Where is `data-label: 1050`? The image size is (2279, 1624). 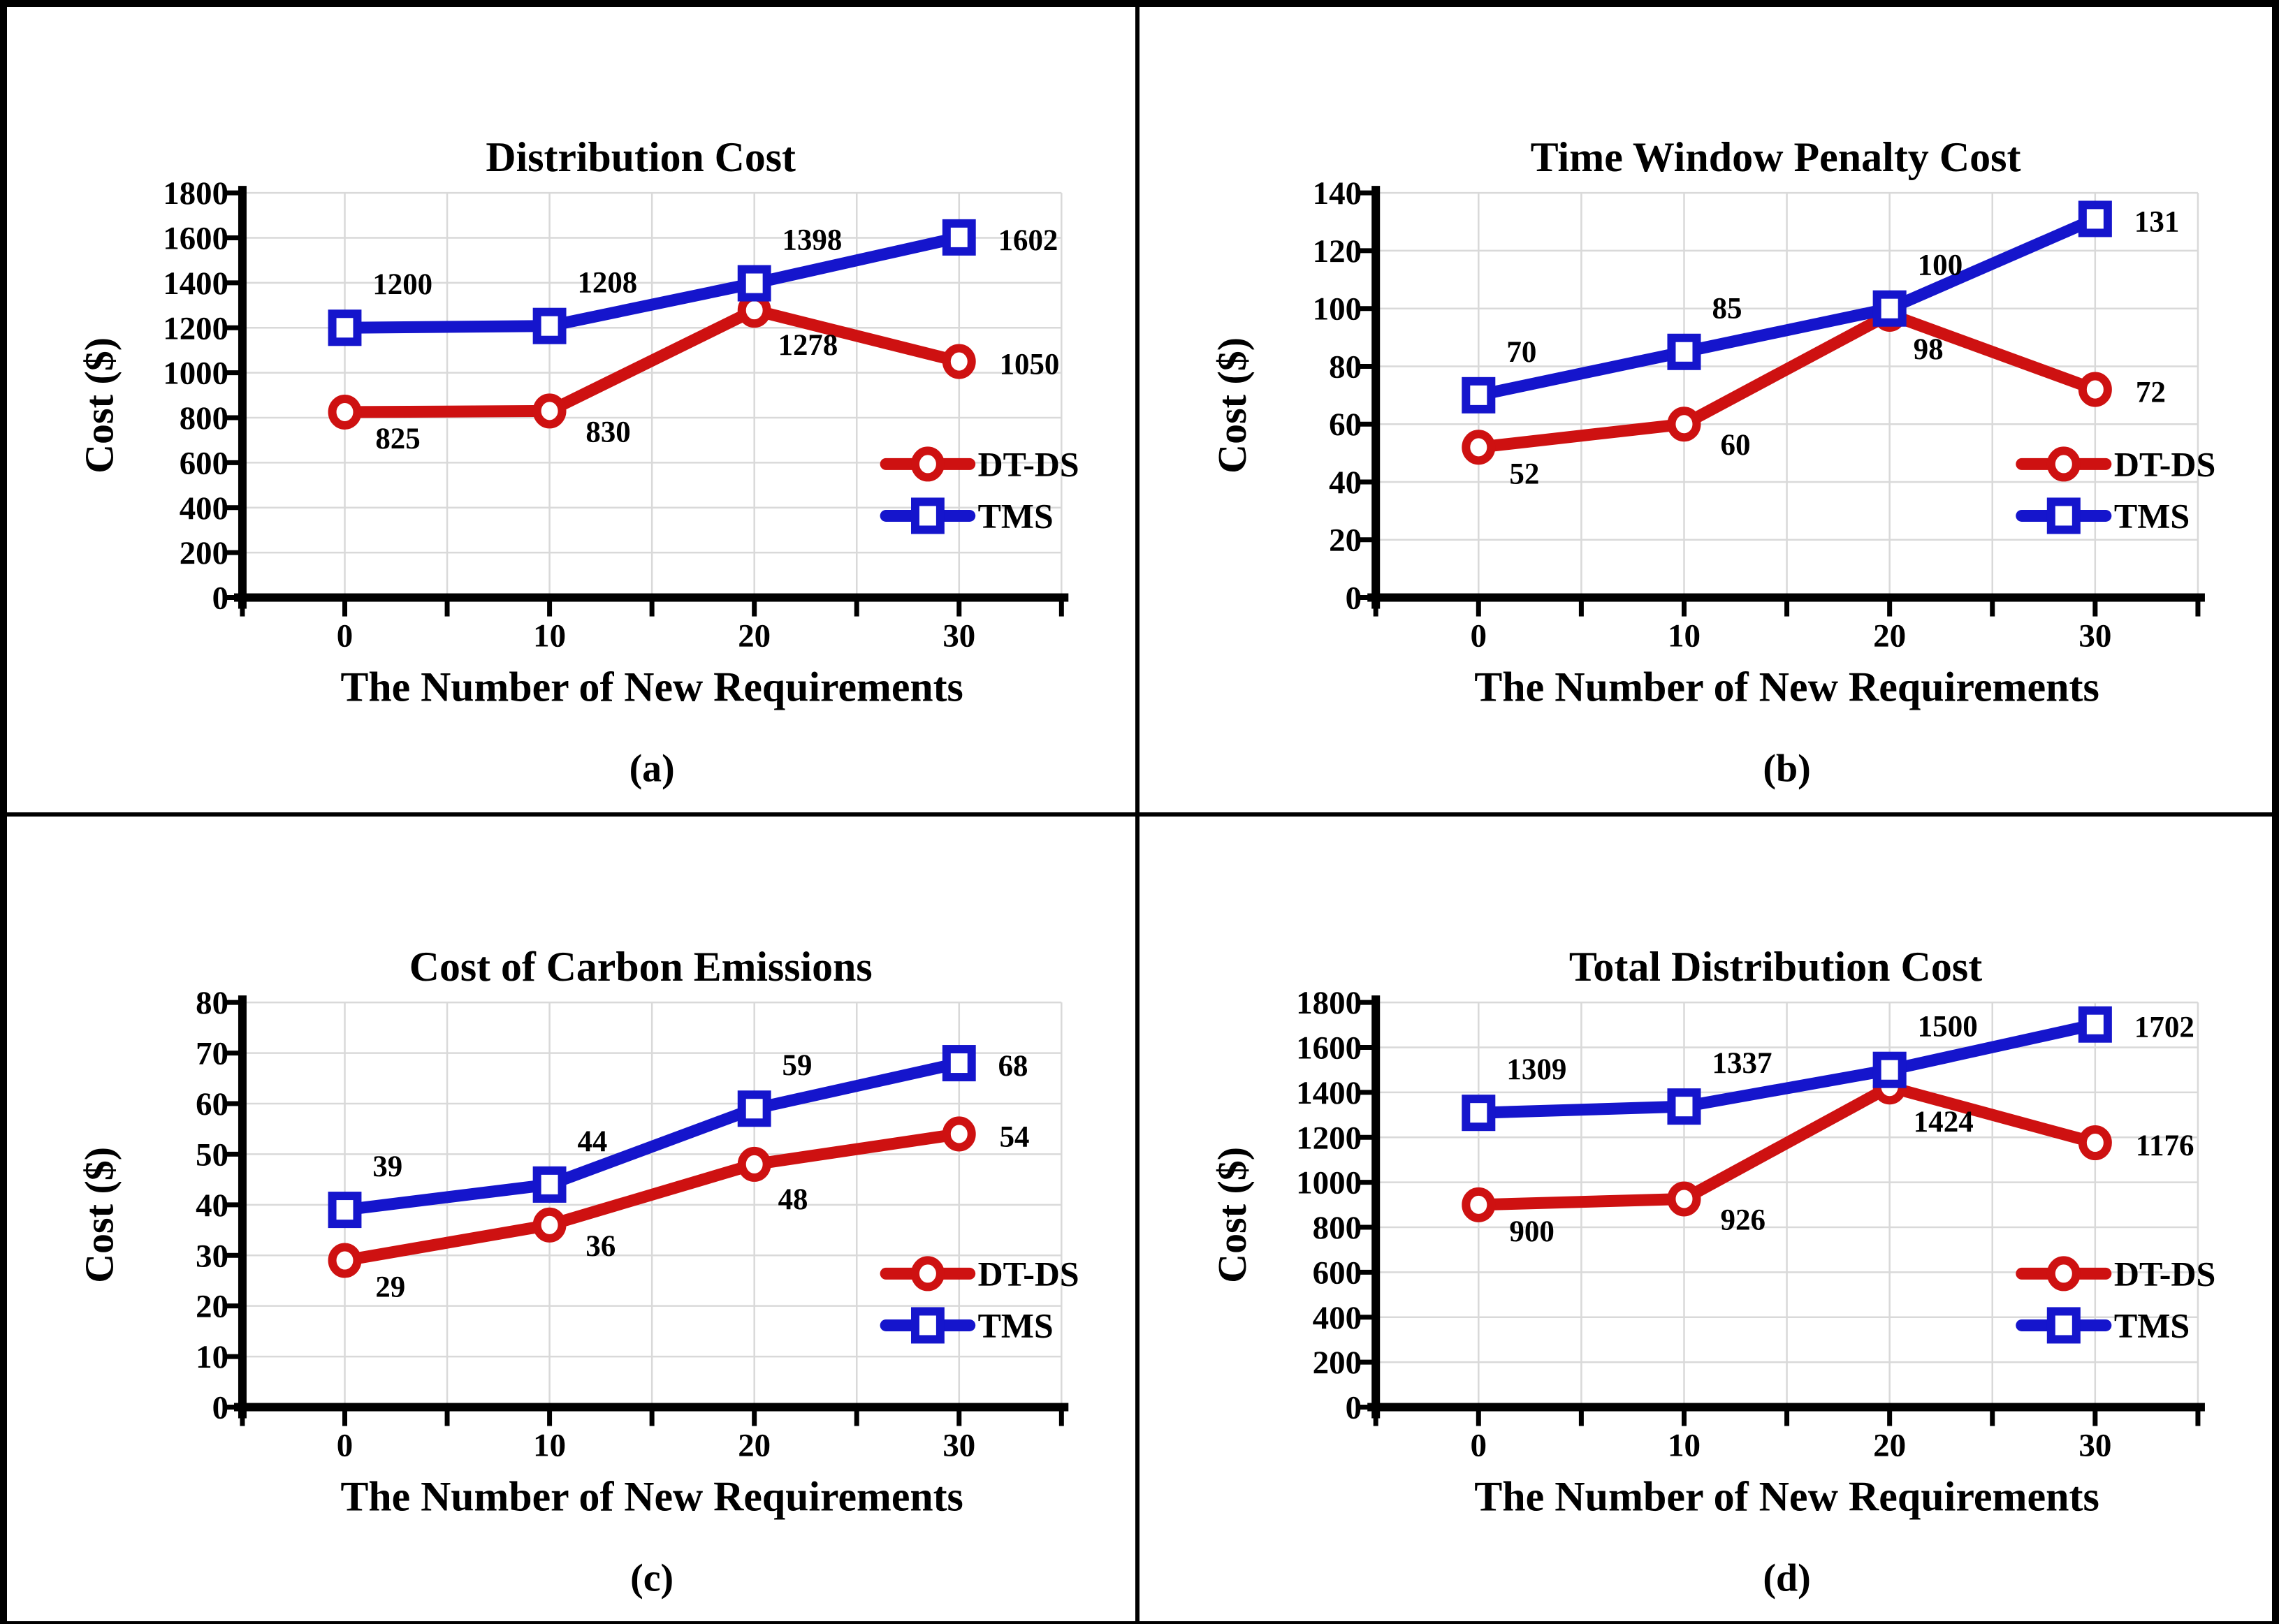 data-label: 1050 is located at coordinates (1030, 365).